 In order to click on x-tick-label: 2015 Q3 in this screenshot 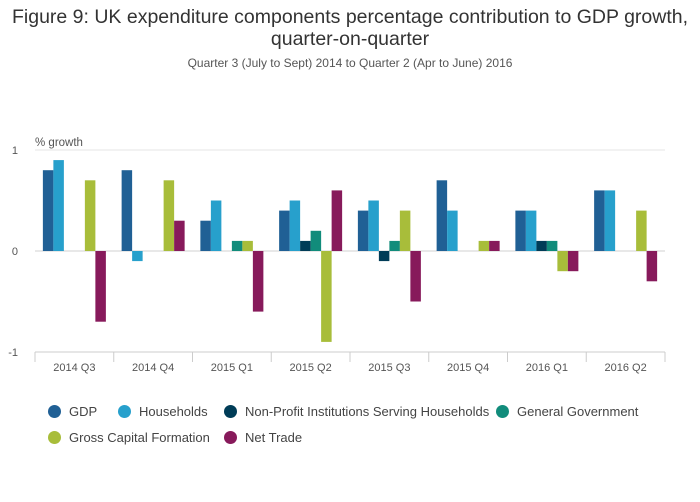, I will do `click(389, 368)`.